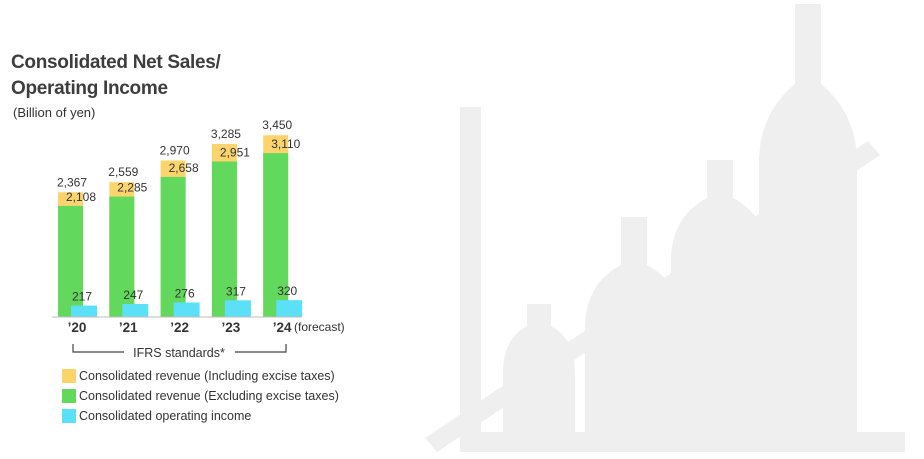 Image resolution: width=924 pixels, height=459 pixels. I want to click on label-operating-income: 247, so click(133, 295).